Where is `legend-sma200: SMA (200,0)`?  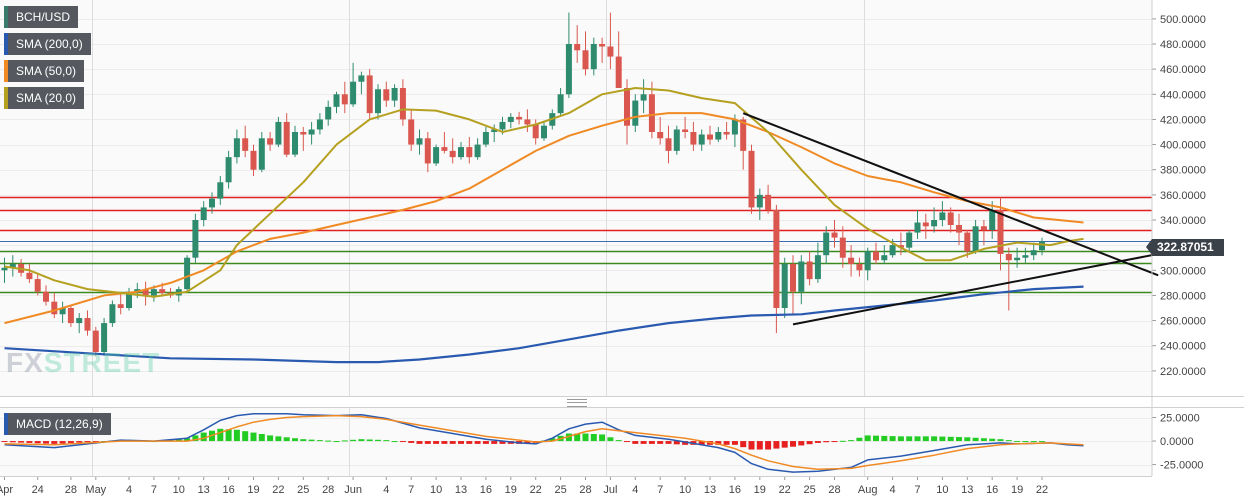 legend-sma200: SMA (200,0) is located at coordinates (47, 44).